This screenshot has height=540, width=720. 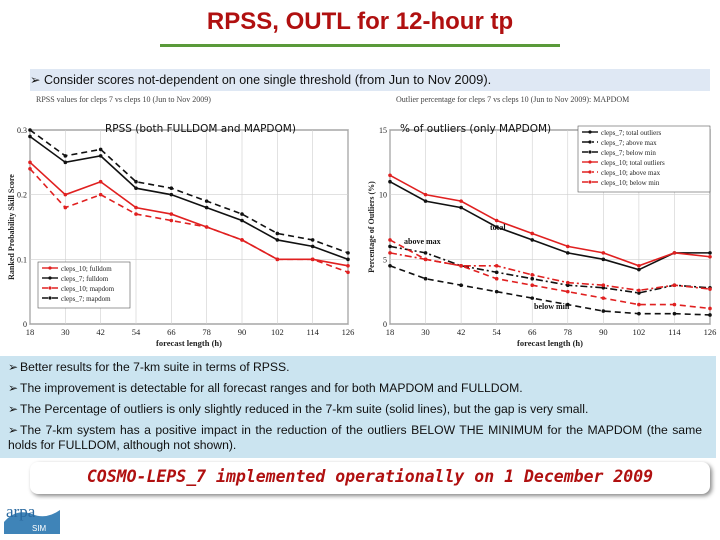 I want to click on title-underline, so click(x=360, y=45).